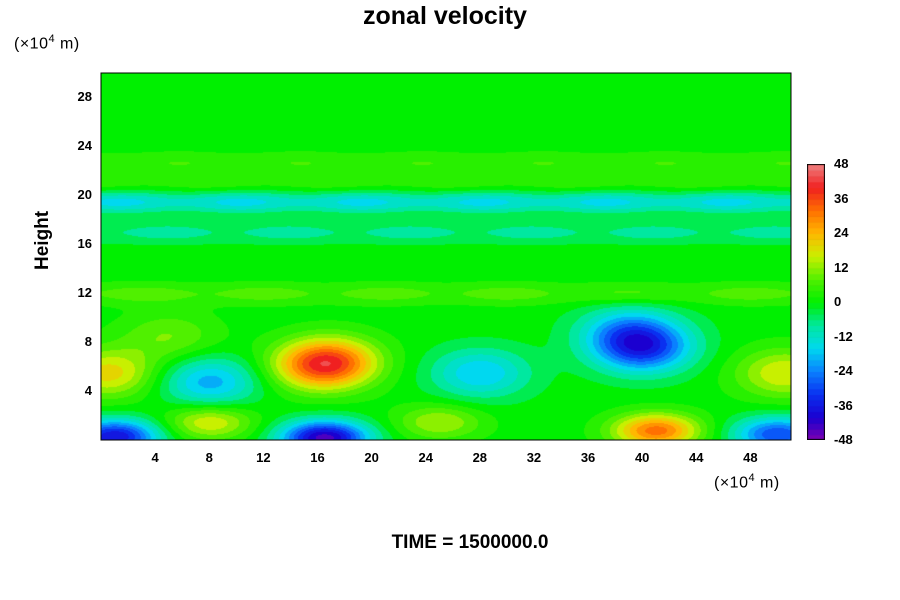 The height and width of the screenshot is (600, 900). Describe the element at coordinates (84, 244) in the screenshot. I see `y-tick-label: 16` at that location.